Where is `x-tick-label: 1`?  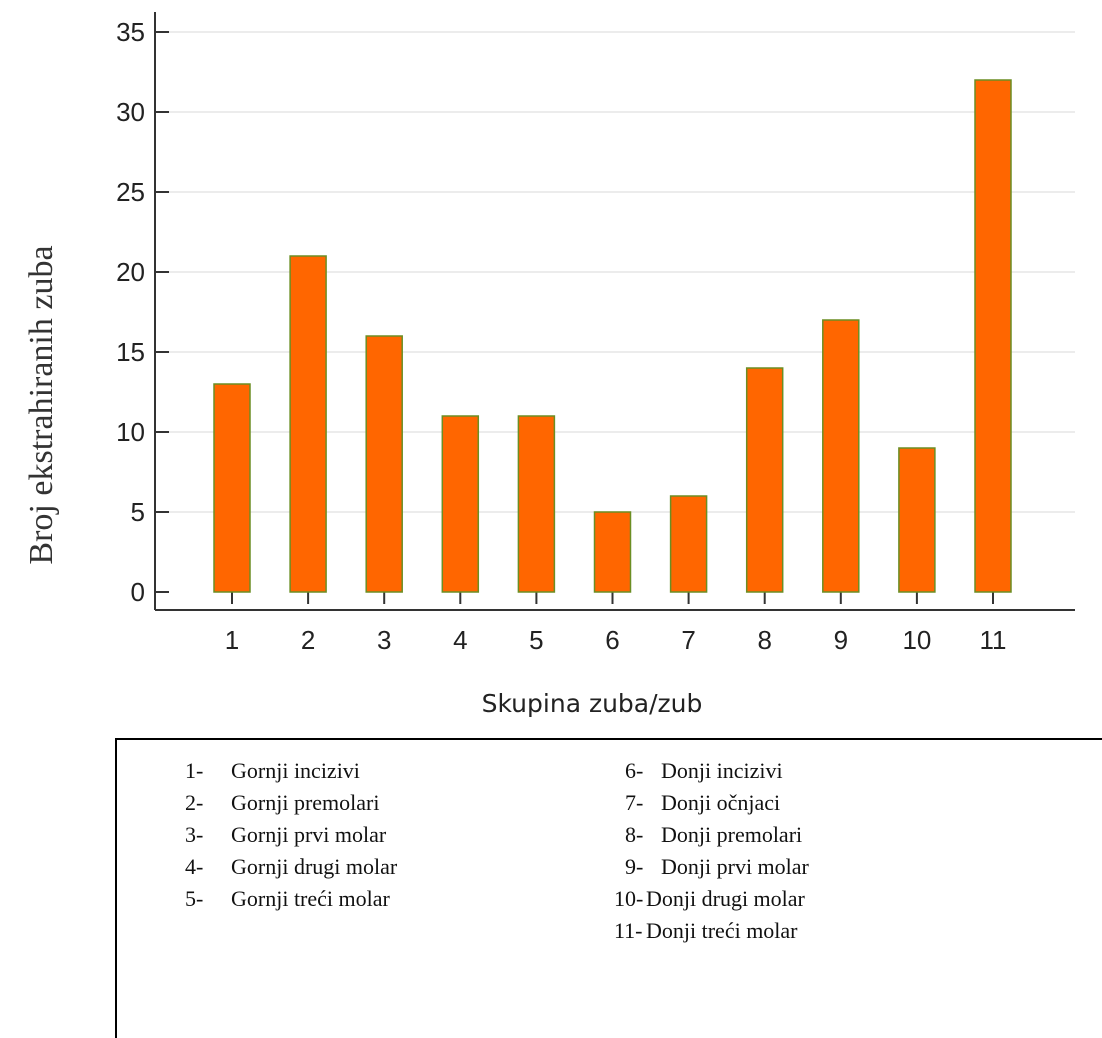 x-tick-label: 1 is located at coordinates (232, 640).